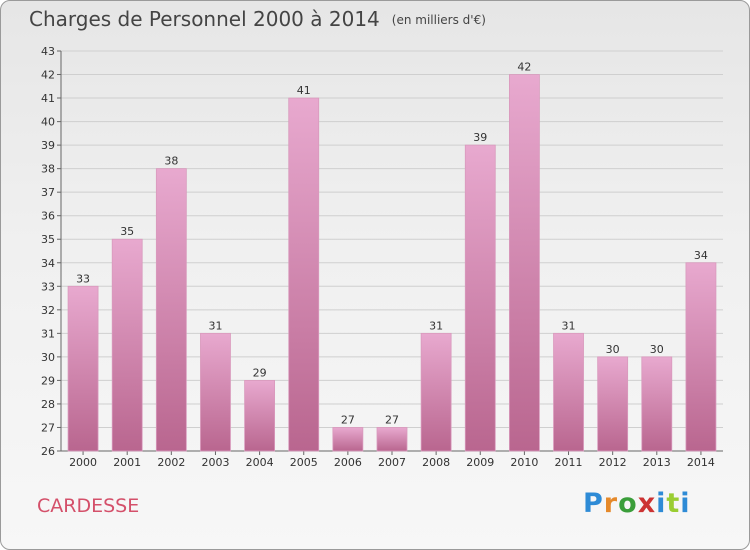 The height and width of the screenshot is (550, 750). Describe the element at coordinates (701, 255) in the screenshot. I see `data-label-2014: 34` at that location.